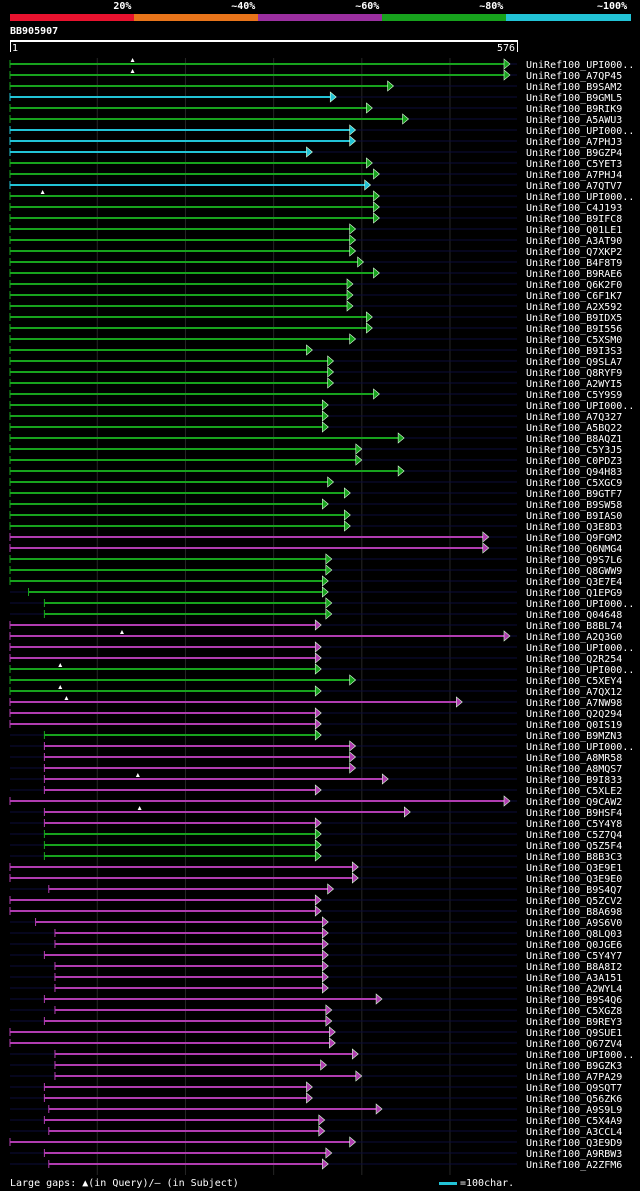 This screenshot has height=1191, width=640. I want to click on hit-label: UniRef100_A2WYI5, so click(574, 384).